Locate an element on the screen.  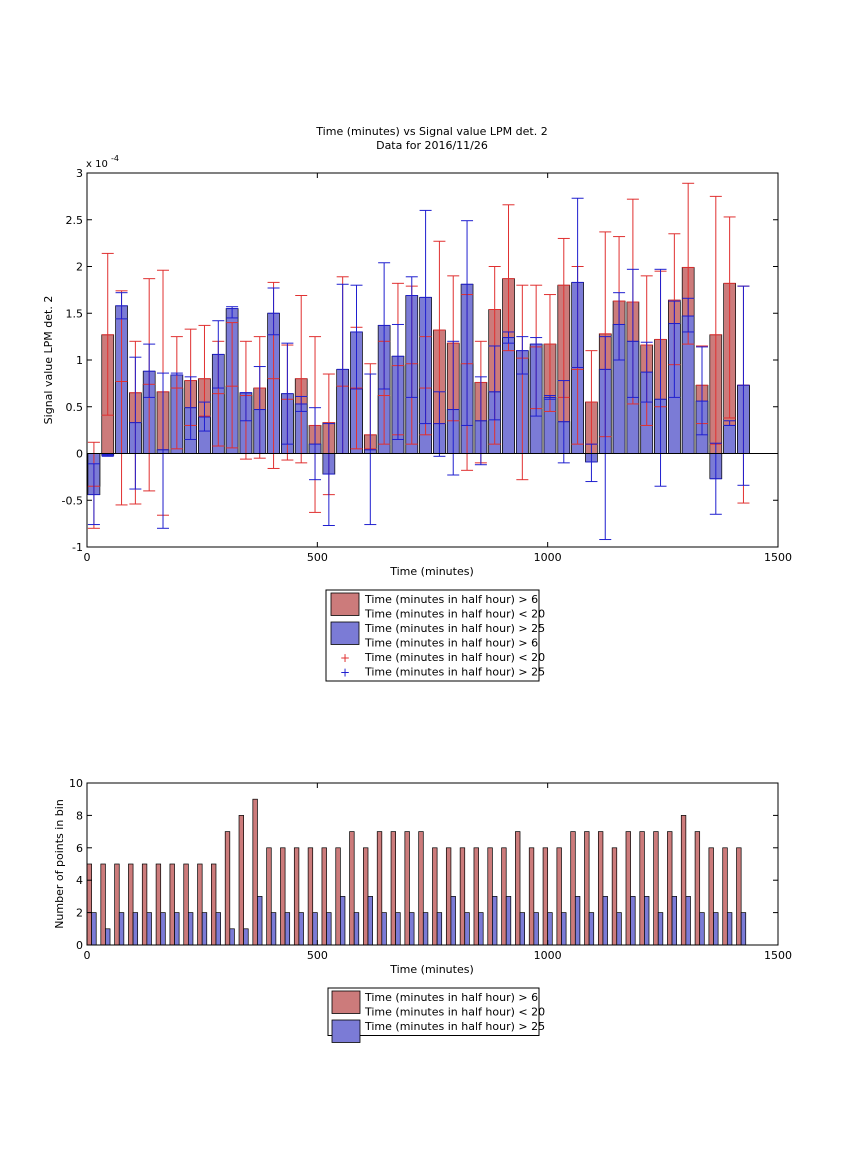
x-tick-label: 0 is located at coordinates (87, 955).